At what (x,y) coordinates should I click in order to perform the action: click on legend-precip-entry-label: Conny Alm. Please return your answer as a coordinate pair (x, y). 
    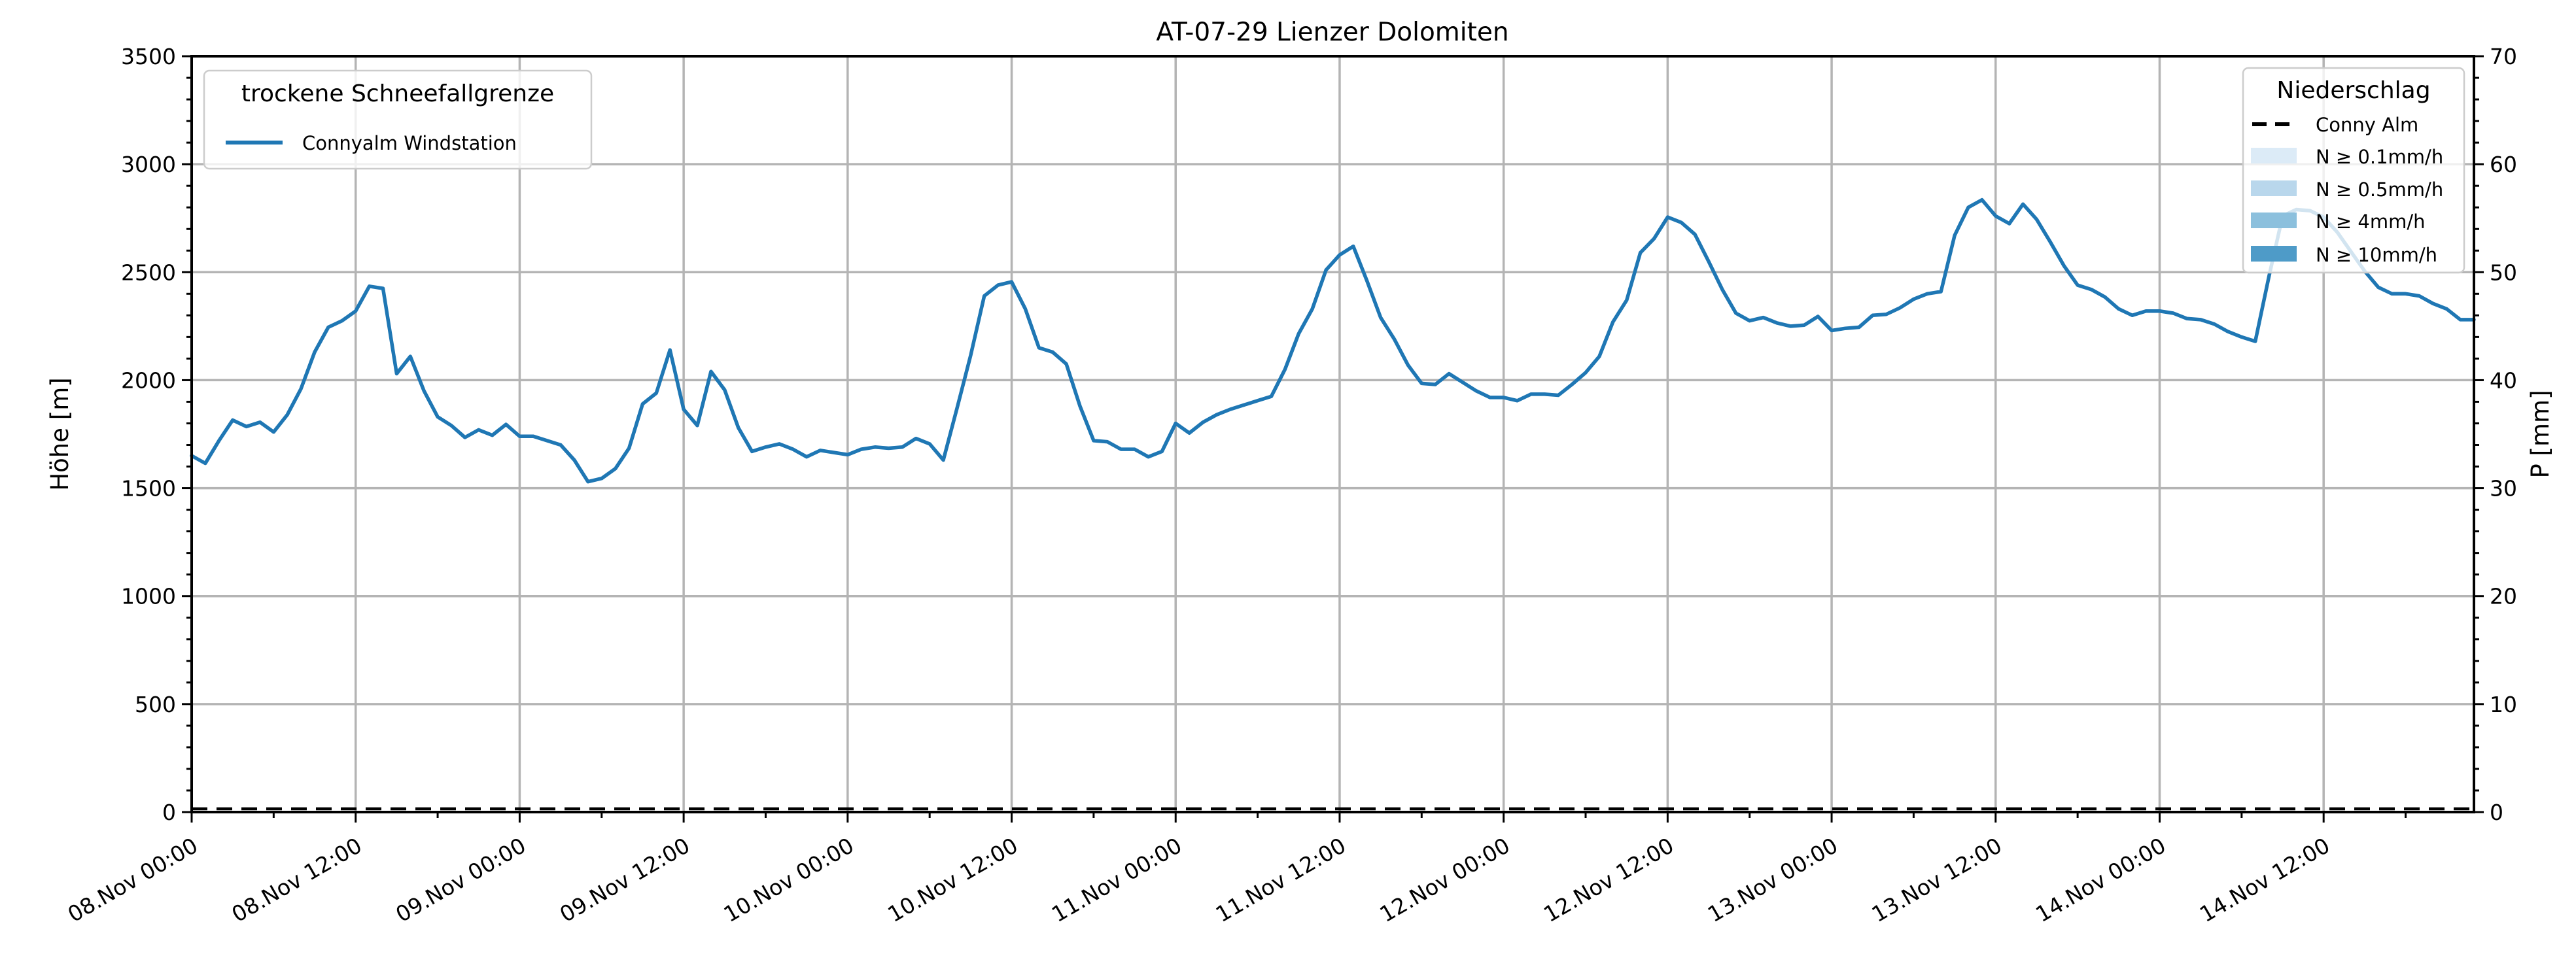
    Looking at the image, I should click on (2367, 125).